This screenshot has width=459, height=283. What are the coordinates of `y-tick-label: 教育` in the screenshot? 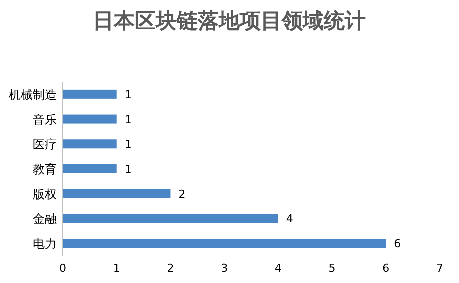 It's located at (45, 169).